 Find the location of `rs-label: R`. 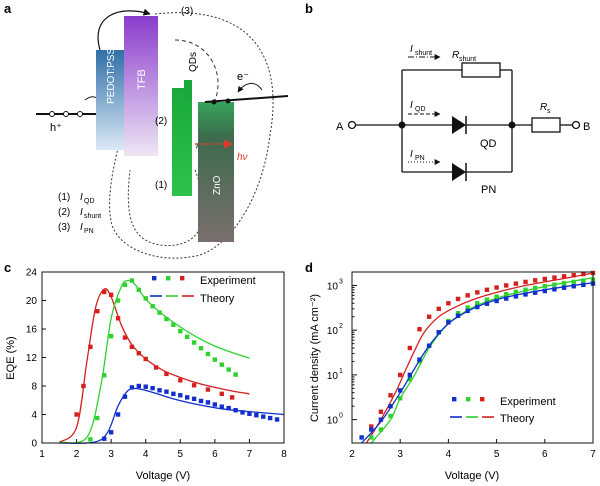

rs-label: R is located at coordinates (543, 107).